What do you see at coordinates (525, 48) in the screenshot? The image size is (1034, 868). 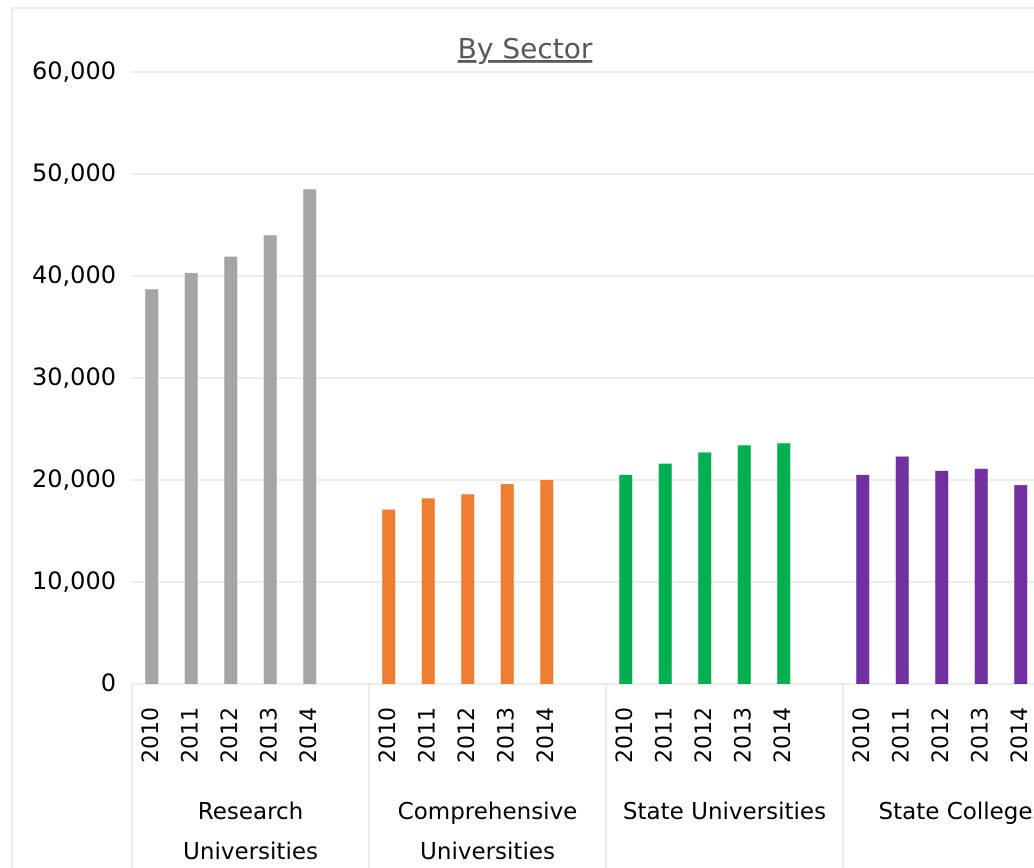 I see `chart-title: By Sector` at bounding box center [525, 48].